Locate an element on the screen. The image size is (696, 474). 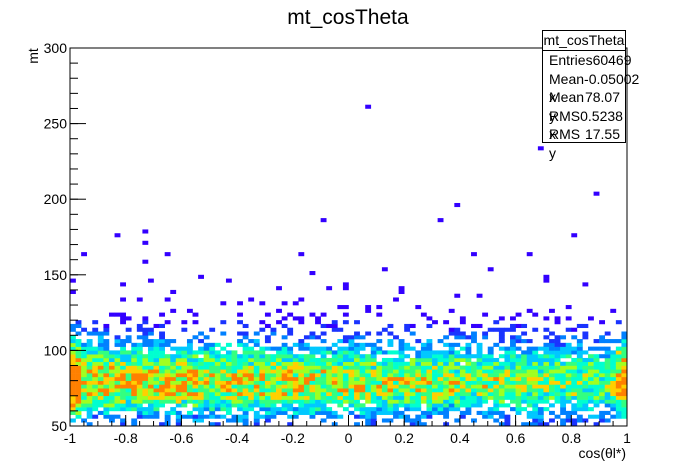
stats-row-rms-x: RMS x 0.5238 is located at coordinates (584, 125).